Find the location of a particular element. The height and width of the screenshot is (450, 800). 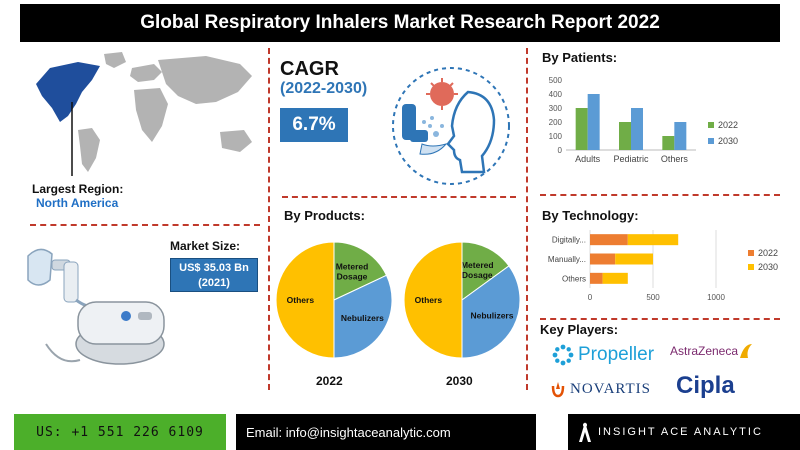

astrazeneca-logo-icon is located at coordinates (746, 351).